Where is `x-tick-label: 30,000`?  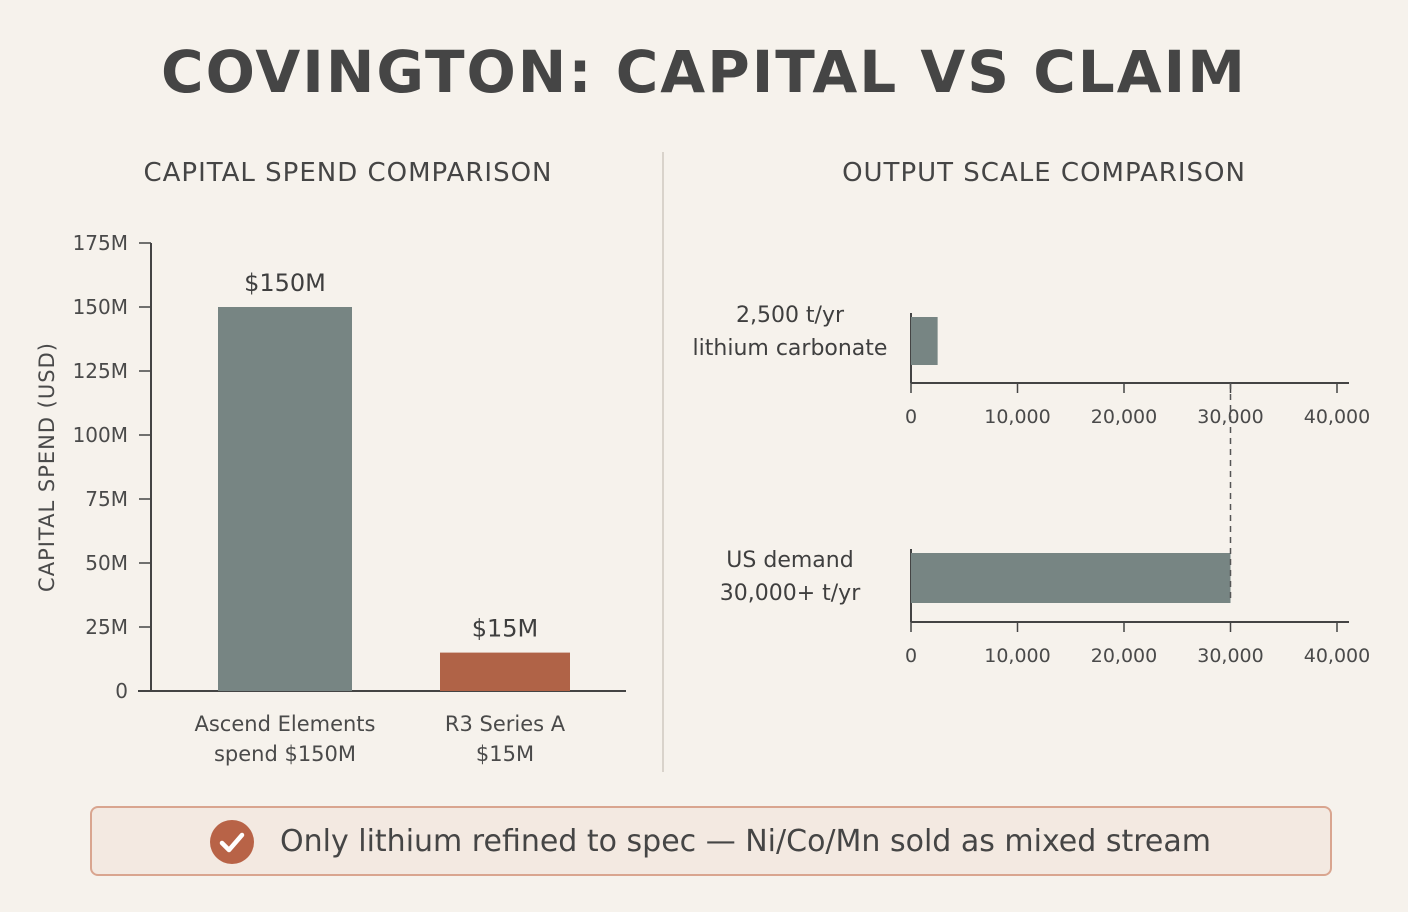 x-tick-label: 30,000 is located at coordinates (1230, 656).